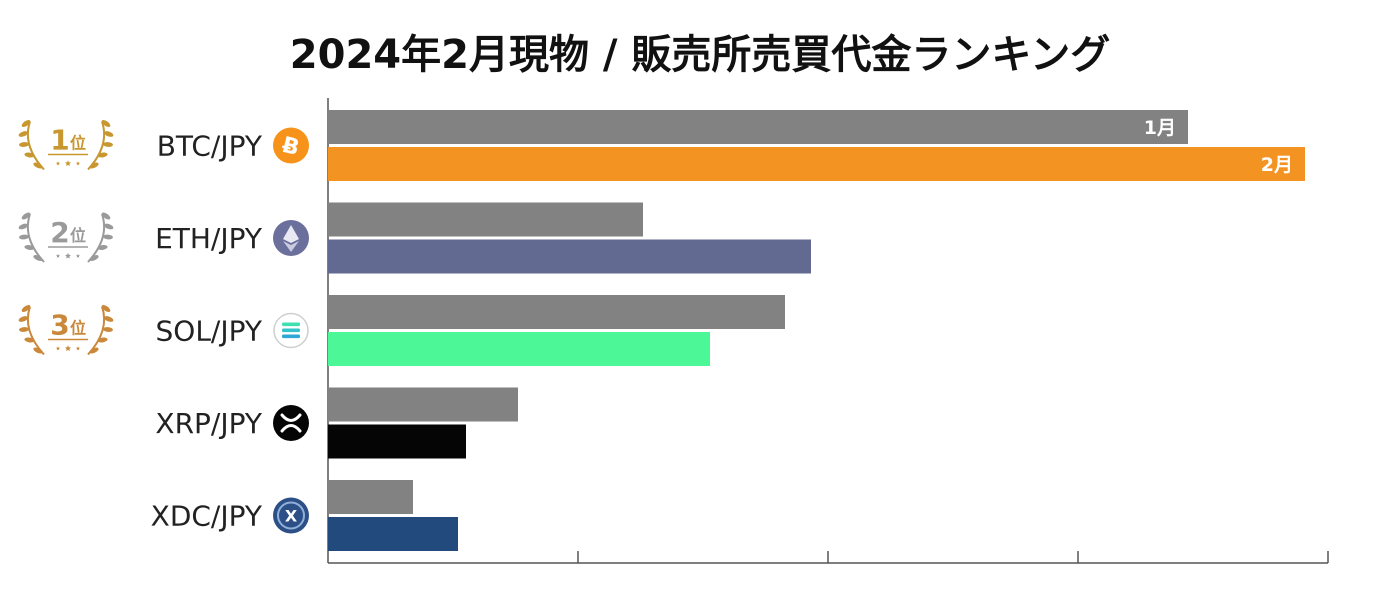  I want to click on solana-icon, so click(291, 330).